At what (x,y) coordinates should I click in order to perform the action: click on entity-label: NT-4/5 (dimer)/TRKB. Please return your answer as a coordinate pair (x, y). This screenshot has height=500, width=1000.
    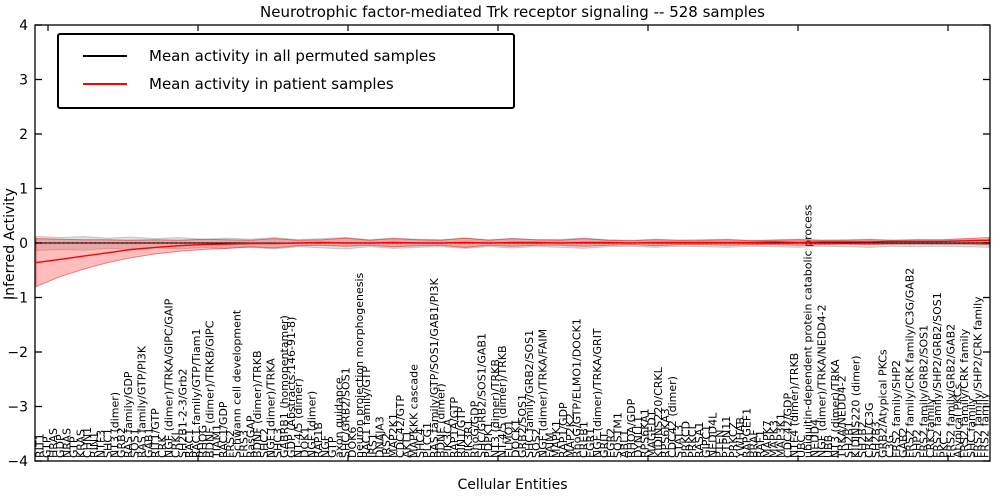
    Looking at the image, I should click on (502, 401).